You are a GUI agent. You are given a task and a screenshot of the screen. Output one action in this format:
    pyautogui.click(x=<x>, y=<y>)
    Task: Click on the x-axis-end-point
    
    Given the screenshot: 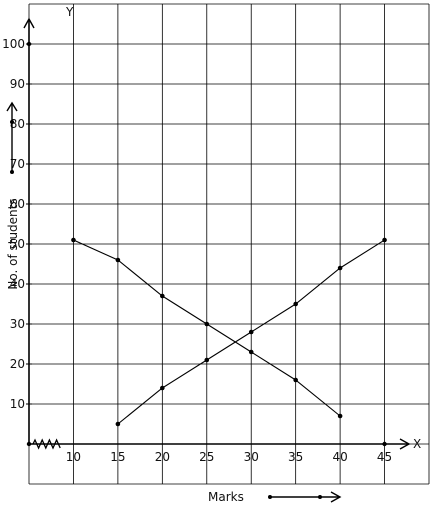 What is the action you would take?
    pyautogui.click(x=384, y=444)
    